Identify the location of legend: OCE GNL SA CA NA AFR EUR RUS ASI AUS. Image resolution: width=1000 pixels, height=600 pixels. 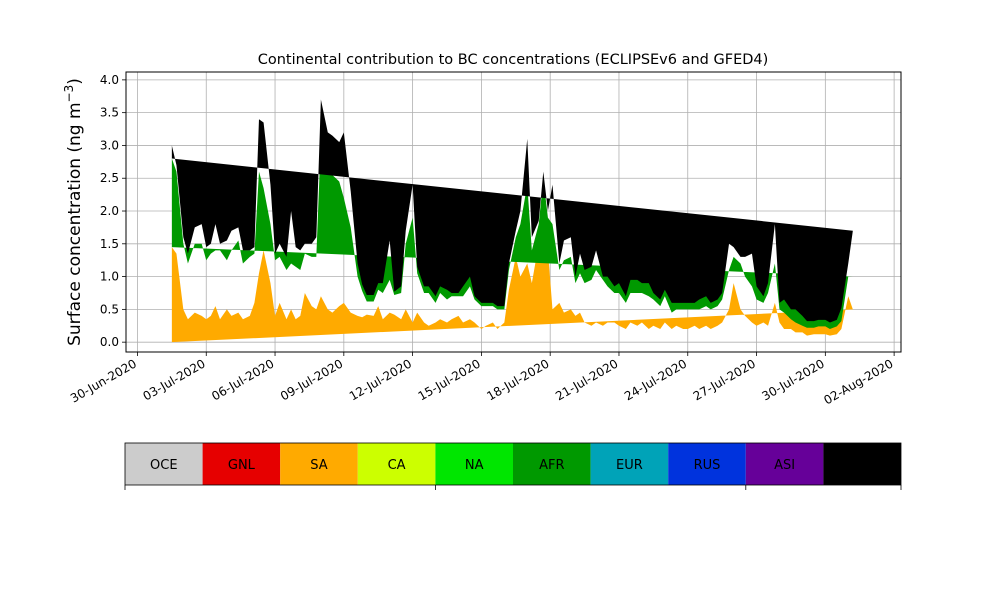
(513, 466).